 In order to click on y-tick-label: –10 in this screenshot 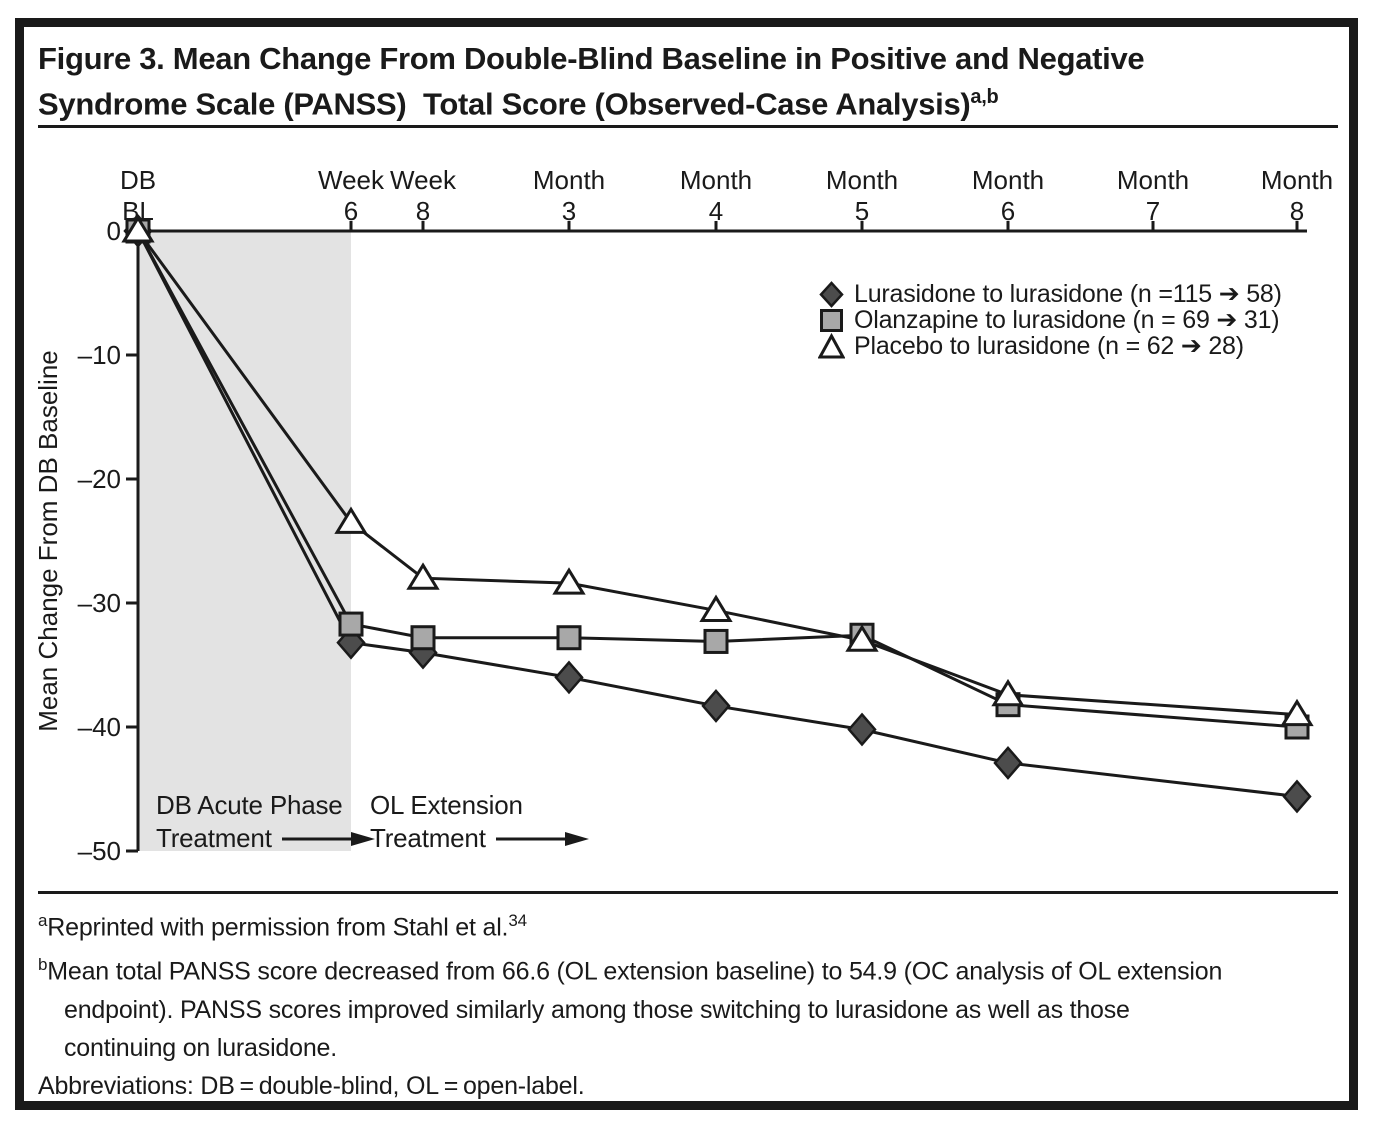, I will do `click(99, 355)`.